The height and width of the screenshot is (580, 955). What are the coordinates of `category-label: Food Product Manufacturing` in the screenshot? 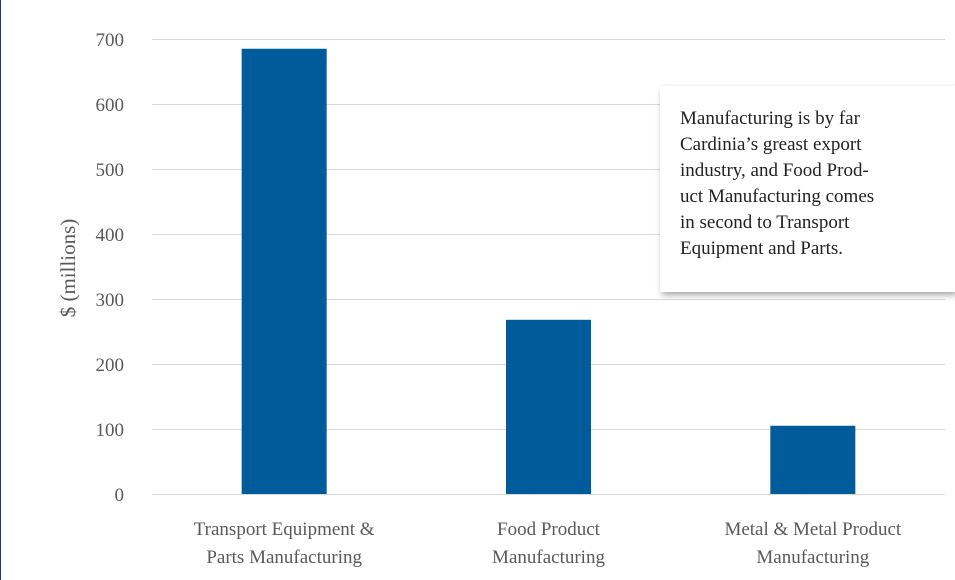 It's located at (548, 543).